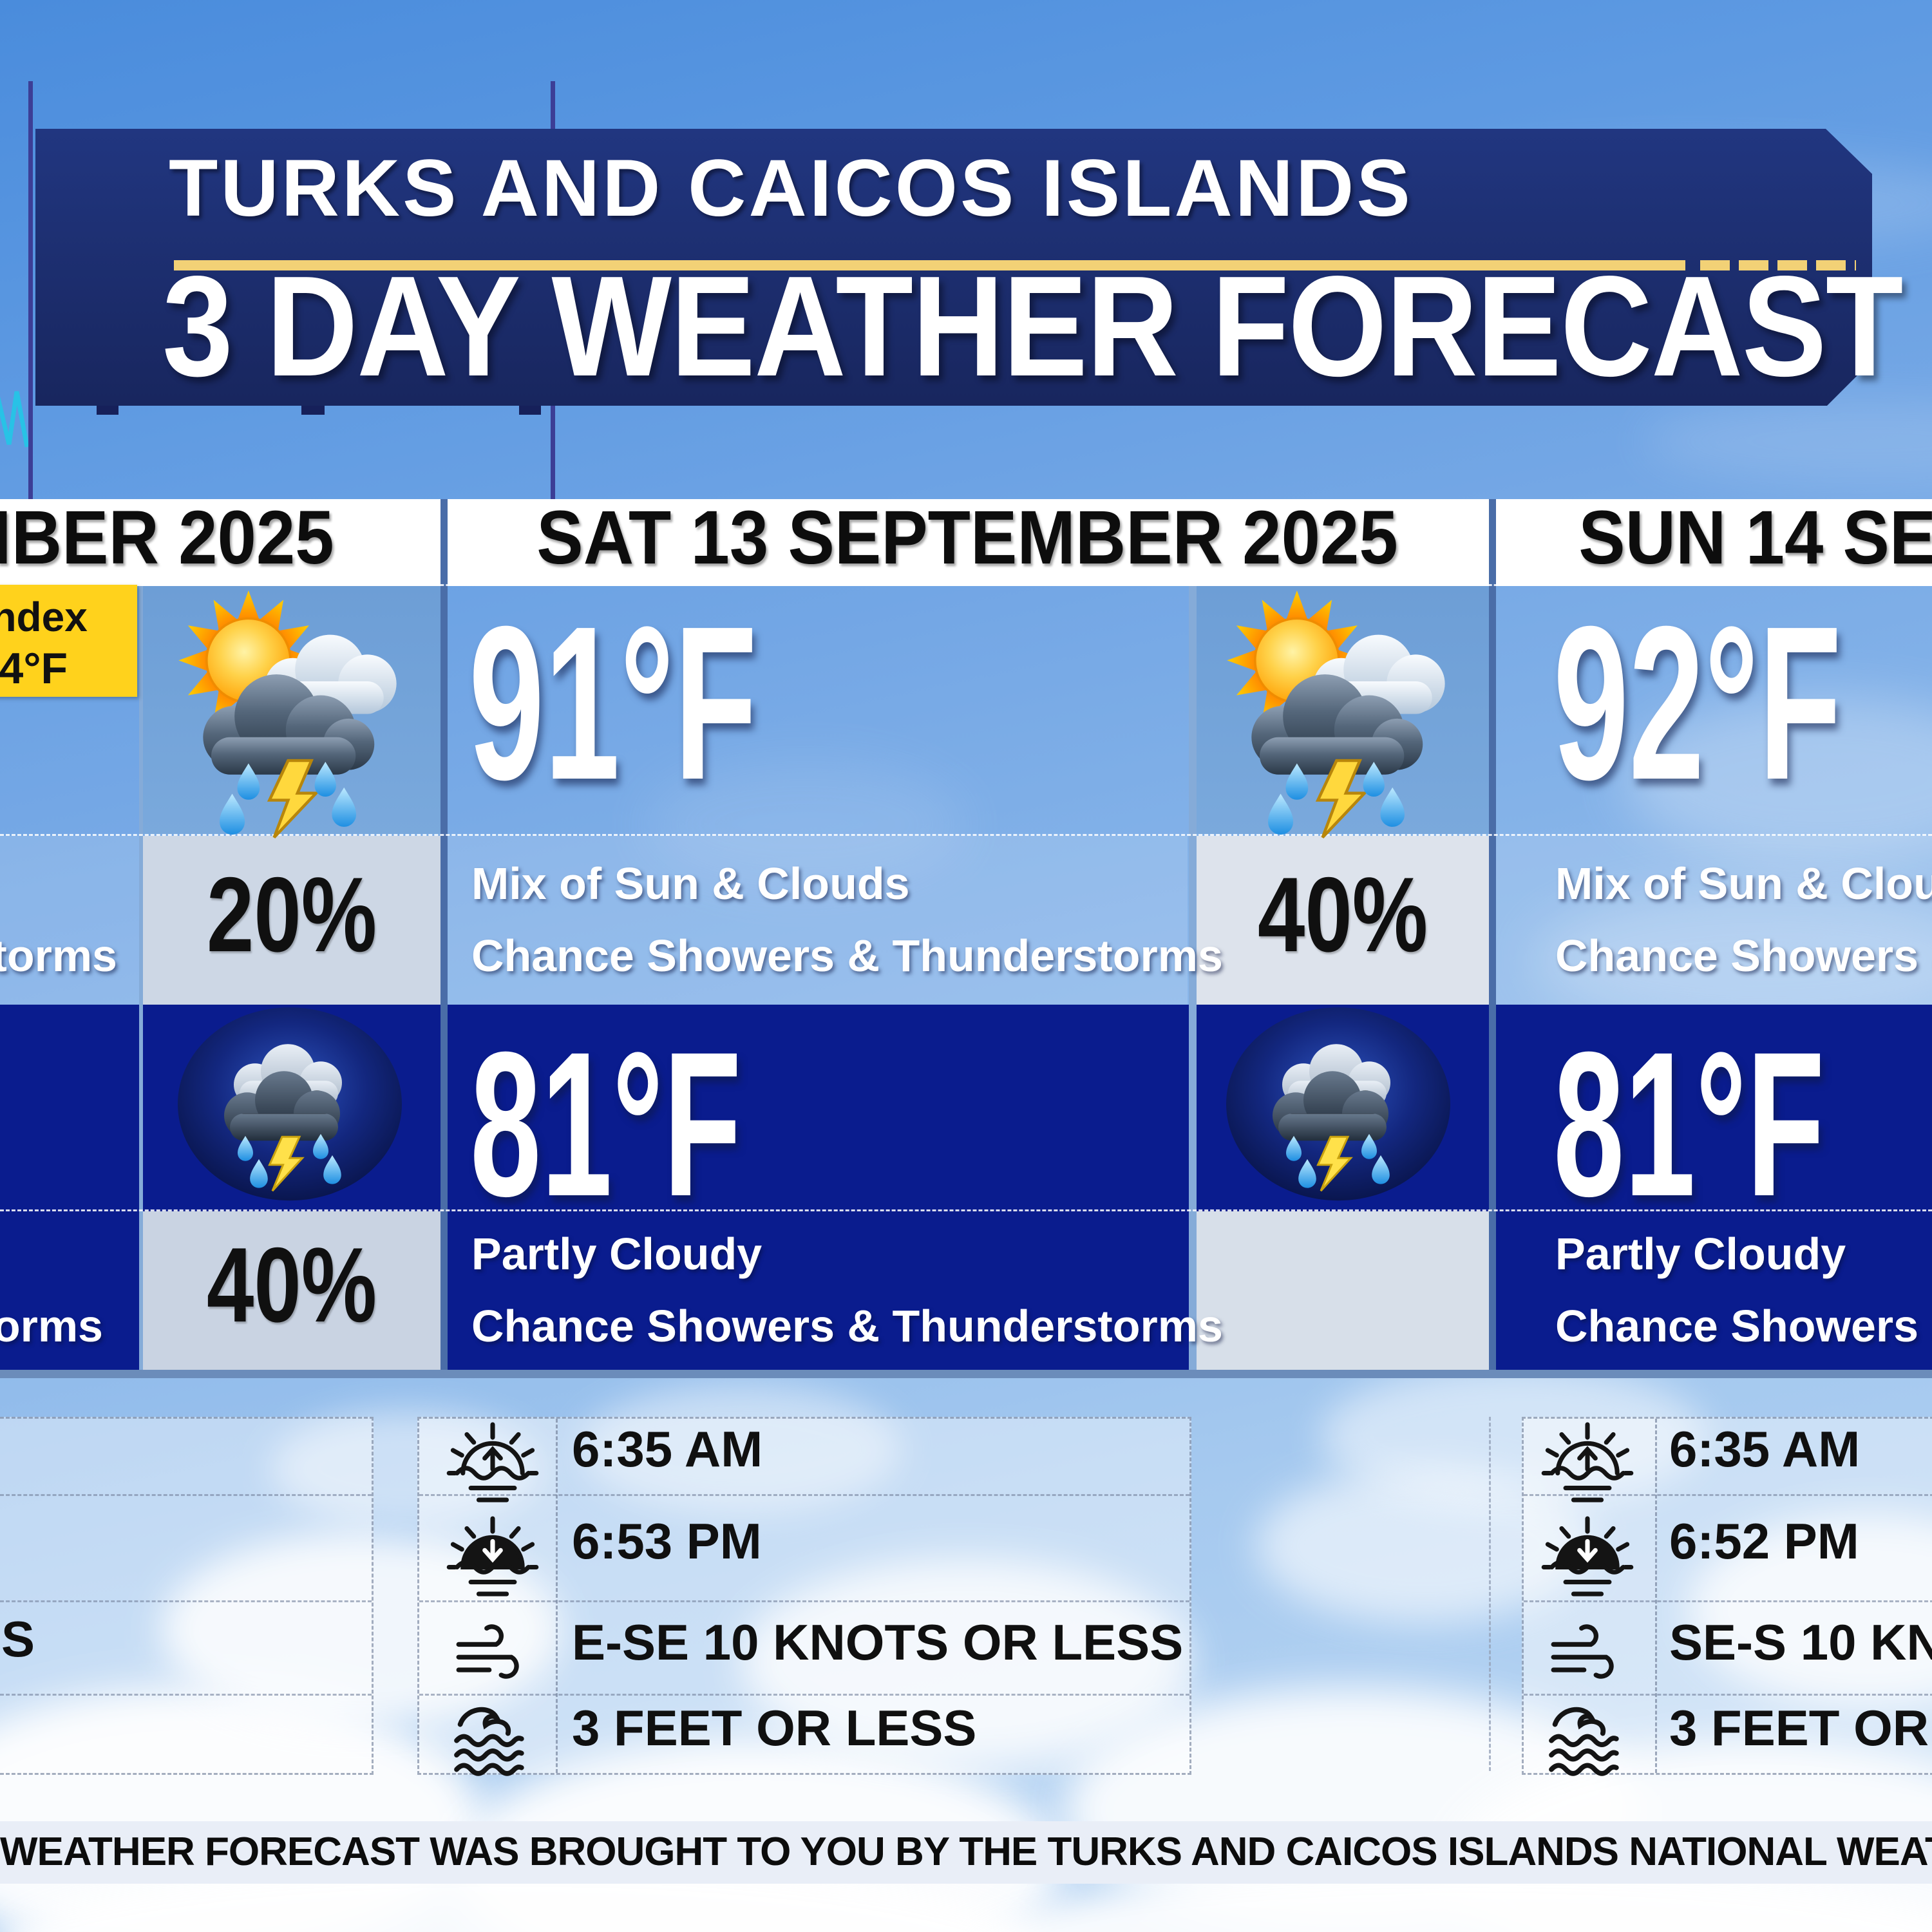  I want to click on night-condition-line2-sun: Chance Showers & Thunderstorms, so click(1743, 1326).